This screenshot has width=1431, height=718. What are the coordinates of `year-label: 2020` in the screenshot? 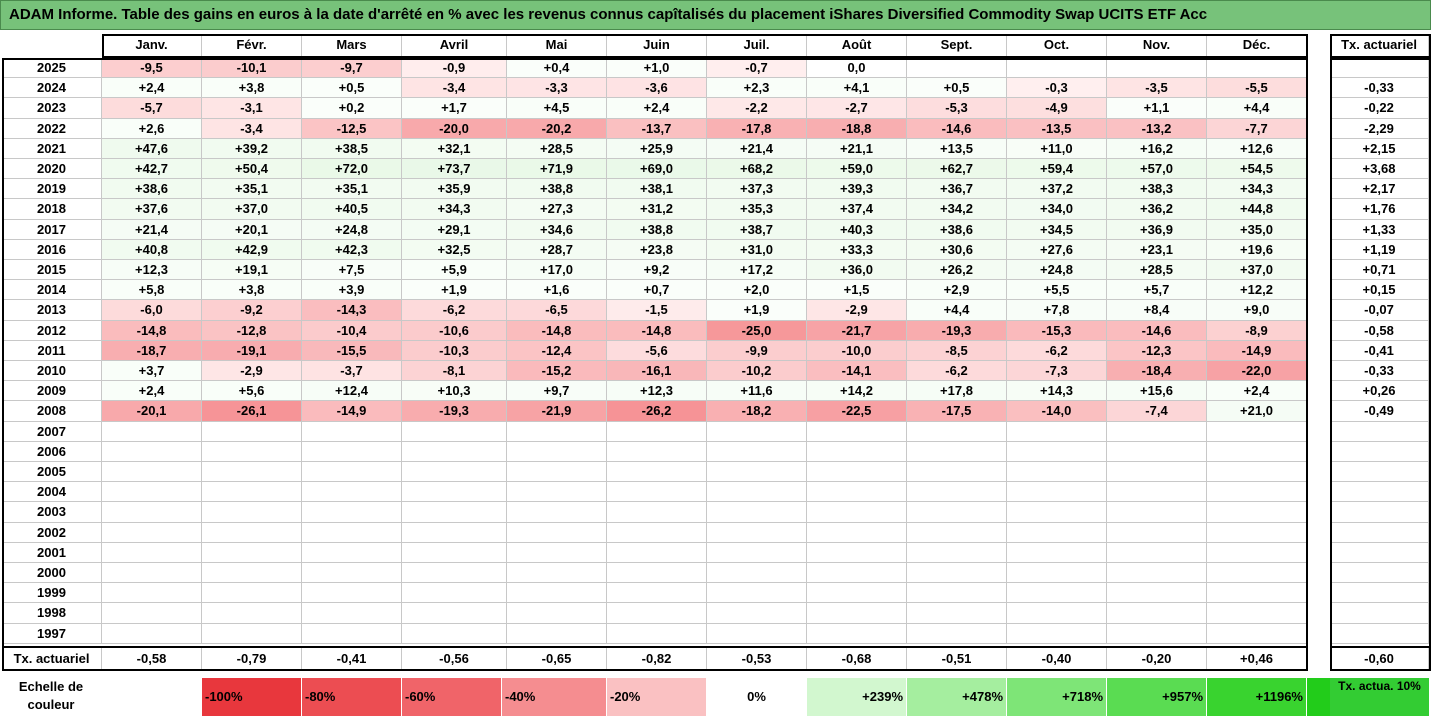 It's located at (52, 169).